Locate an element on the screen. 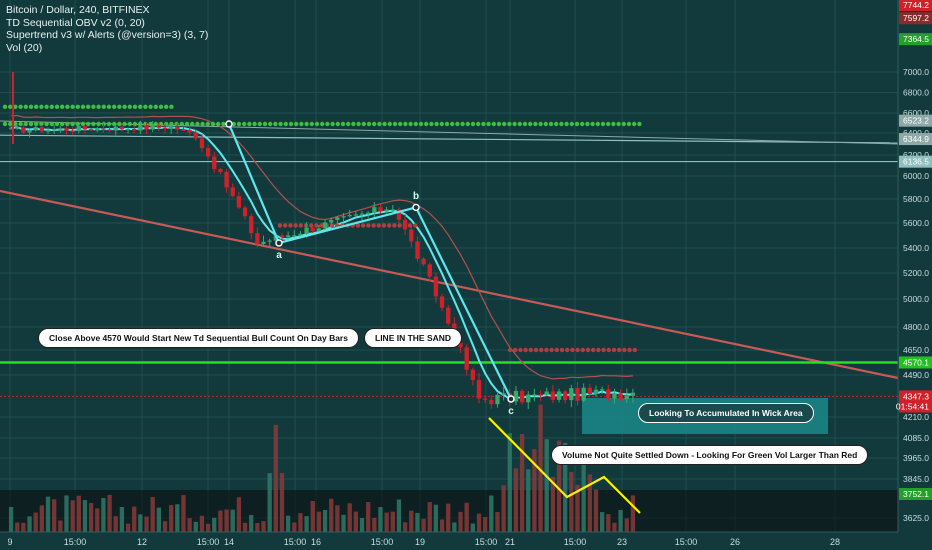 The width and height of the screenshot is (932, 550). price-tick: 3625.0 is located at coordinates (916, 518).